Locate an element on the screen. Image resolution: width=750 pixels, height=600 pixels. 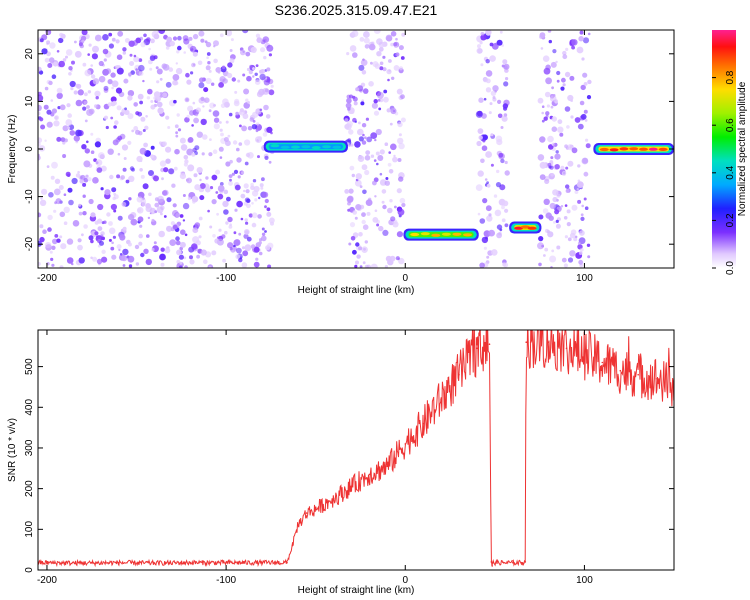
colorbar-tick-label: 0.4 is located at coordinates (730, 172).